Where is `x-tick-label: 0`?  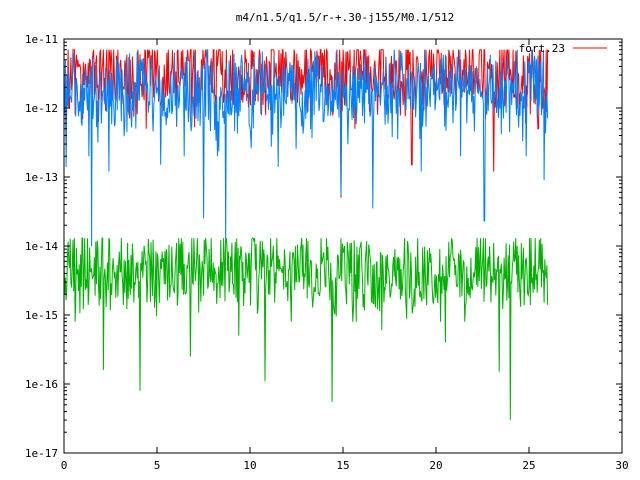
x-tick-label: 0 is located at coordinates (64, 465).